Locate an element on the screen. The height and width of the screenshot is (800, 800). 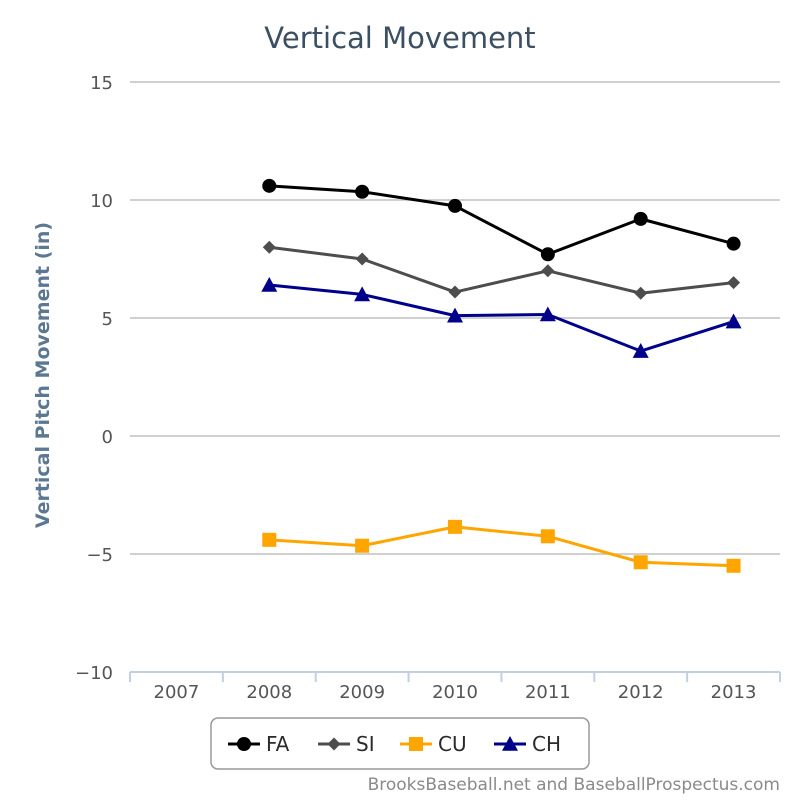
x-axis-ticks: 2007 2008 2009 2010 2011 2012 2013 is located at coordinates (455, 692).